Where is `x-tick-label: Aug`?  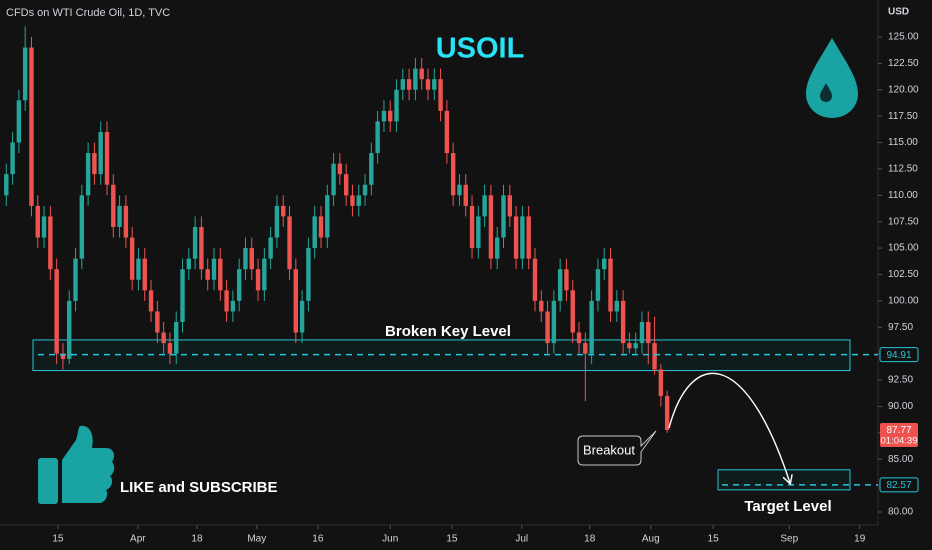
x-tick-label: Aug is located at coordinates (651, 539).